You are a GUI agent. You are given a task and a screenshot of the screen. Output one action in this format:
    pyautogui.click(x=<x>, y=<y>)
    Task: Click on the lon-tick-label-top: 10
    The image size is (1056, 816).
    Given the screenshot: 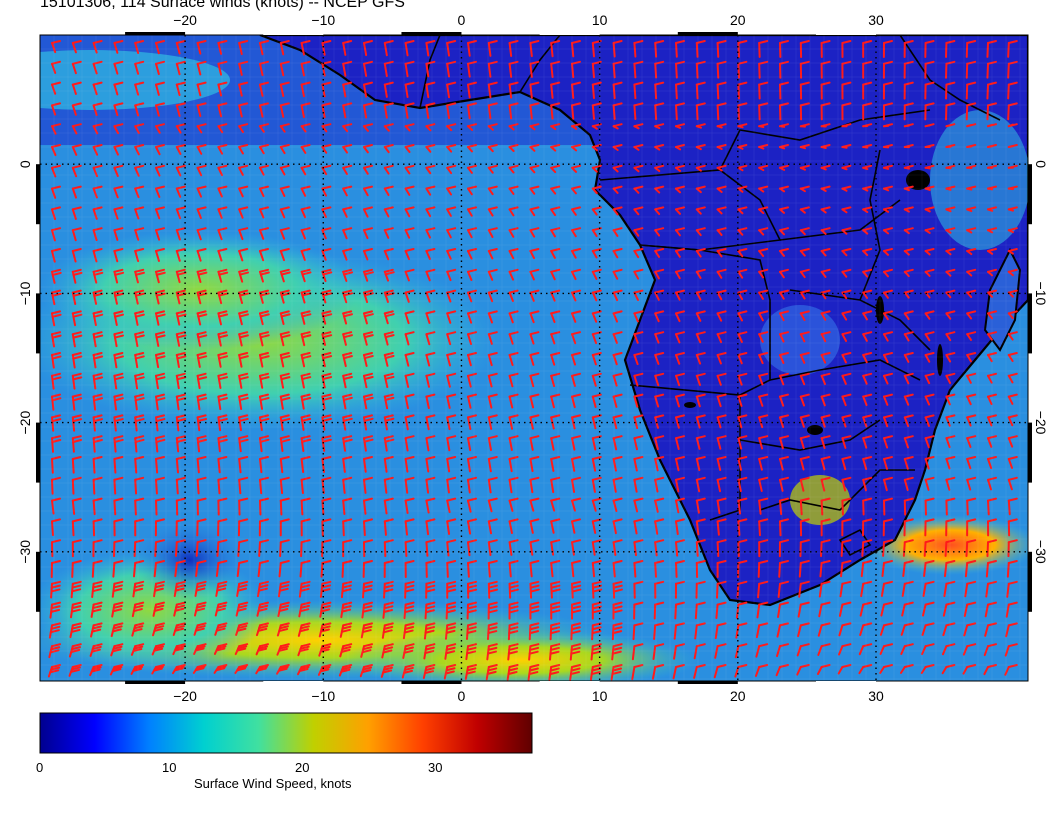 What is the action you would take?
    pyautogui.click(x=600, y=20)
    